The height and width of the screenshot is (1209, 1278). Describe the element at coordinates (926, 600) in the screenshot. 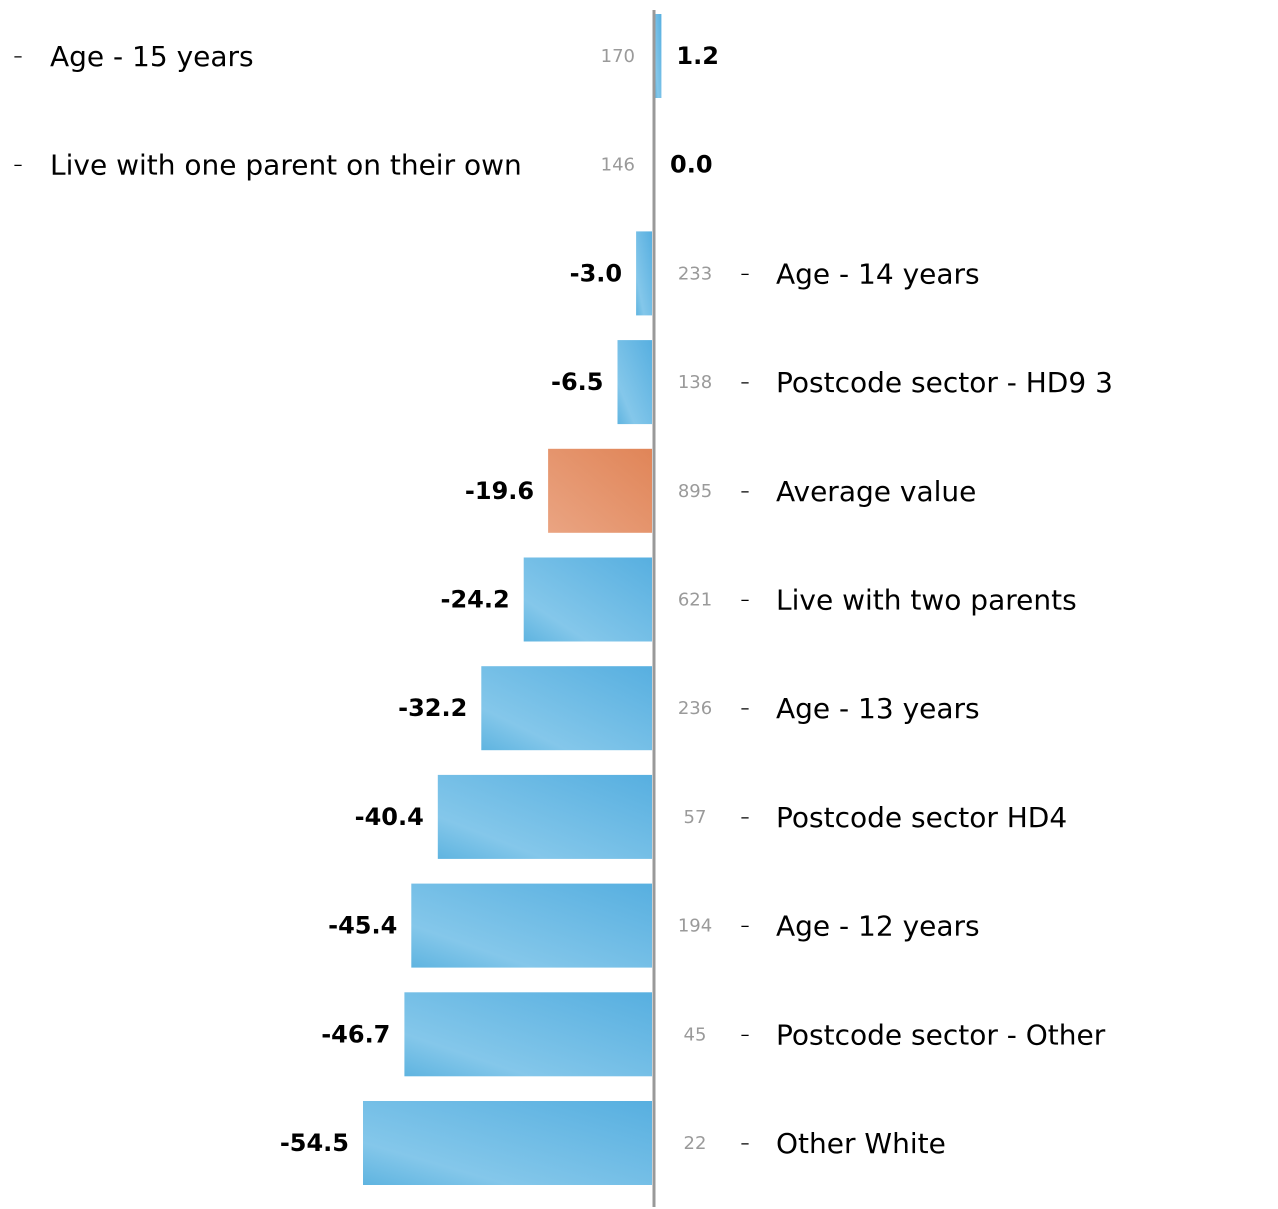

I see `category-label: Live with two parents` at that location.